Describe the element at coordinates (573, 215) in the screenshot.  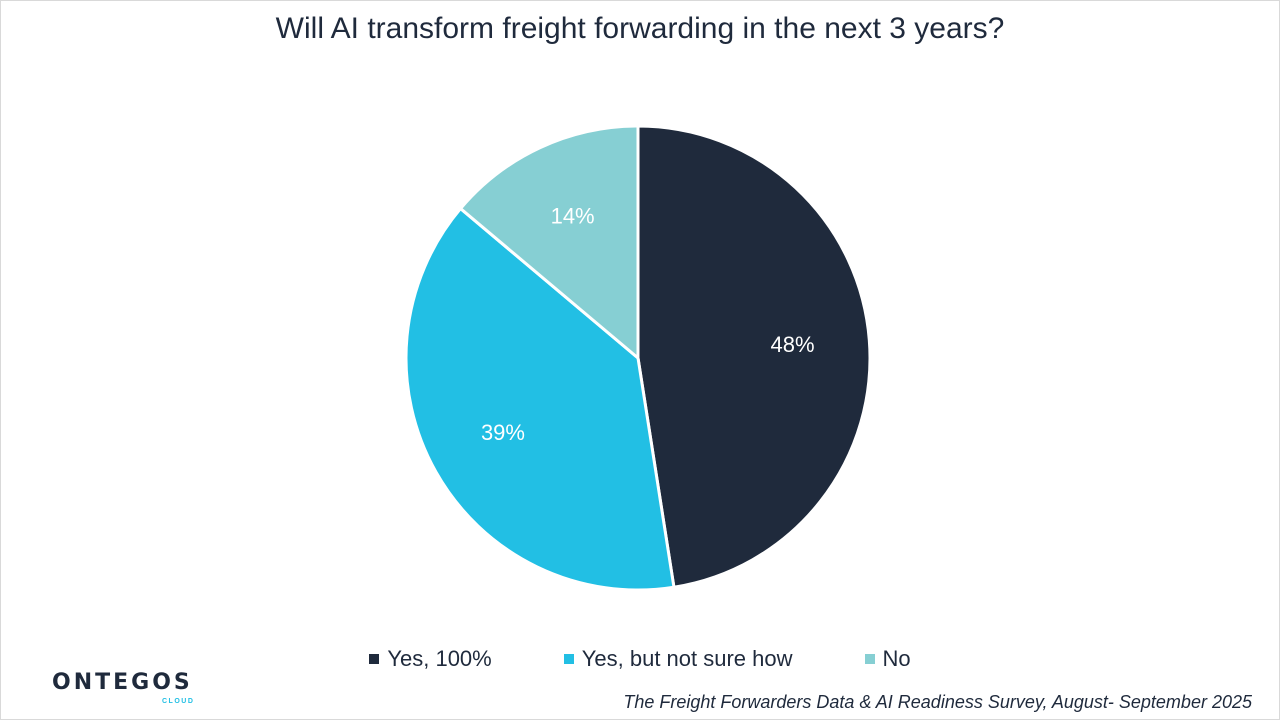
I see `pie-slice-label-2: 14%` at that location.